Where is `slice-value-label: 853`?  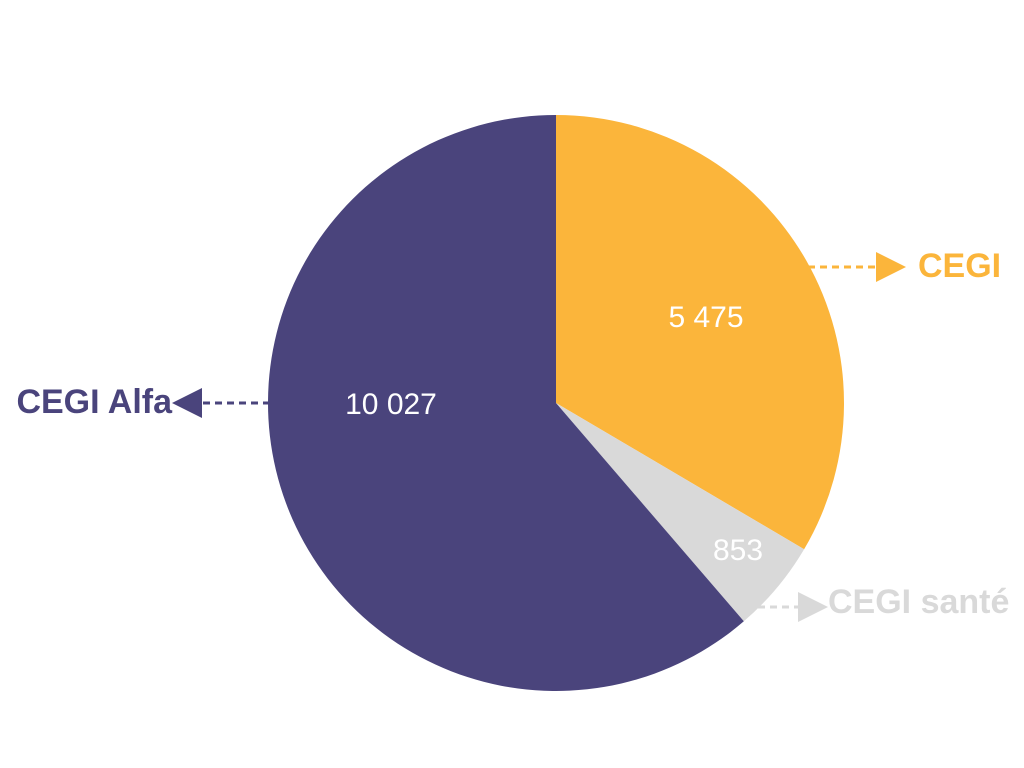
slice-value-label: 853 is located at coordinates (738, 550).